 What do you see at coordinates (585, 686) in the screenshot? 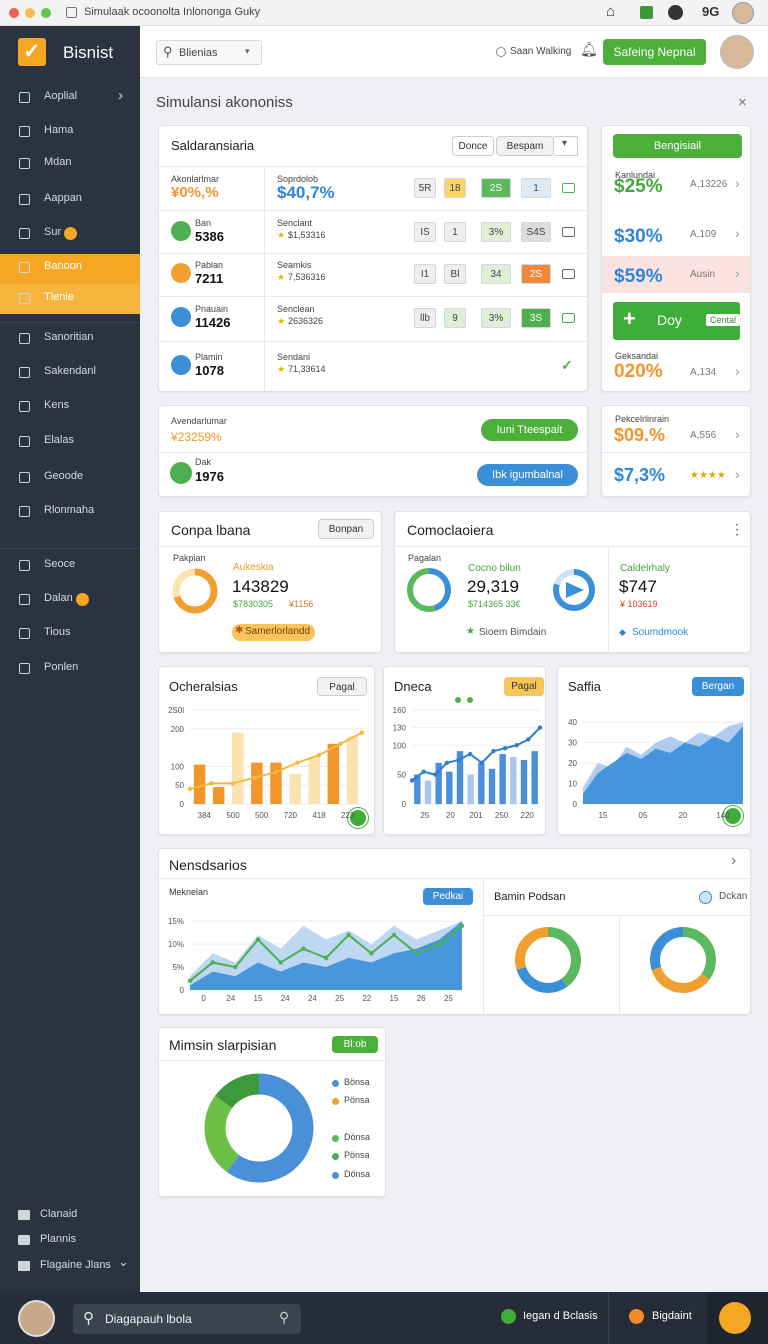
I see `card-title: Saffia` at bounding box center [585, 686].